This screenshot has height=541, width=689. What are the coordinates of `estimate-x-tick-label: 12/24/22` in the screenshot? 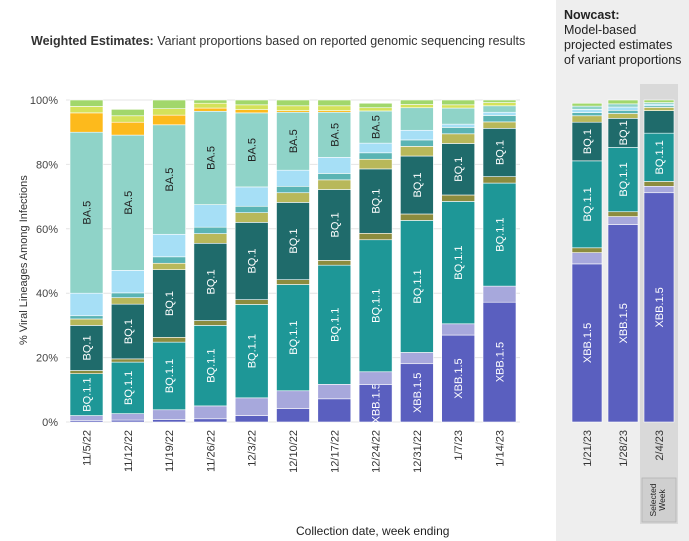 It's located at (377, 451).